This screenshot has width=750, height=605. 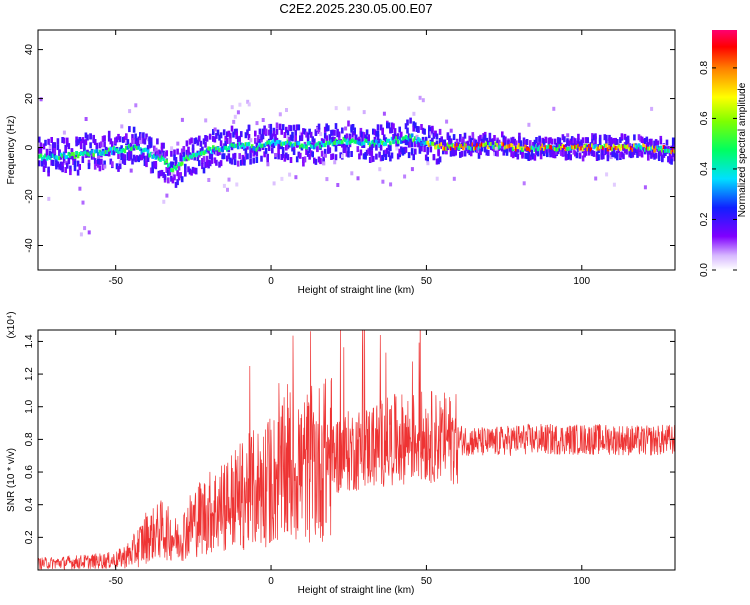 I want to click on spectrogram-y-tick-label: -40, so click(x=29, y=245).